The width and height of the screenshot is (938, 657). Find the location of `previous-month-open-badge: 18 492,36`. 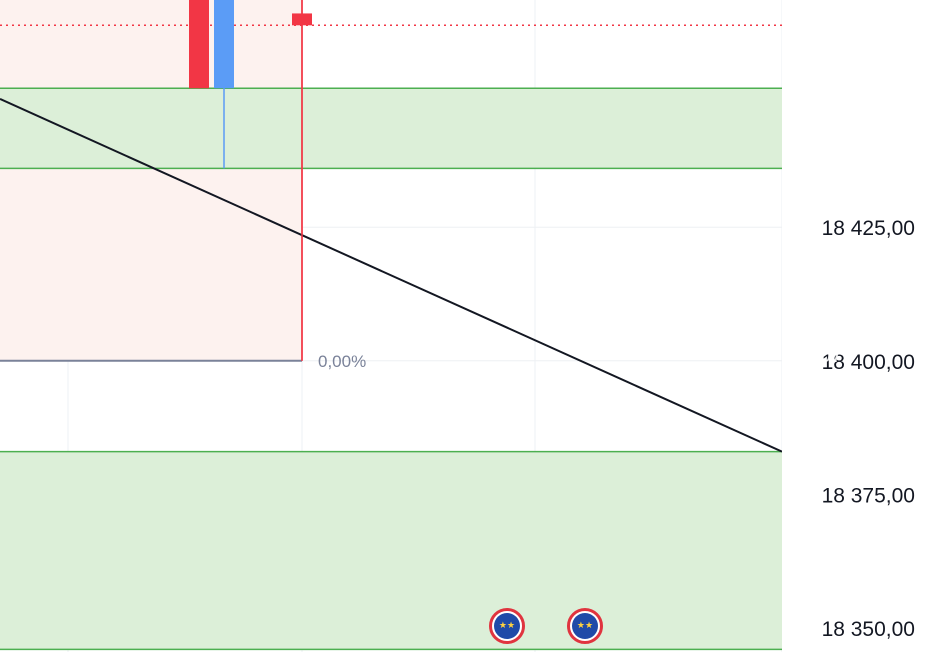

previous-month-open-badge: 18 492,36 is located at coordinates (859, 249).